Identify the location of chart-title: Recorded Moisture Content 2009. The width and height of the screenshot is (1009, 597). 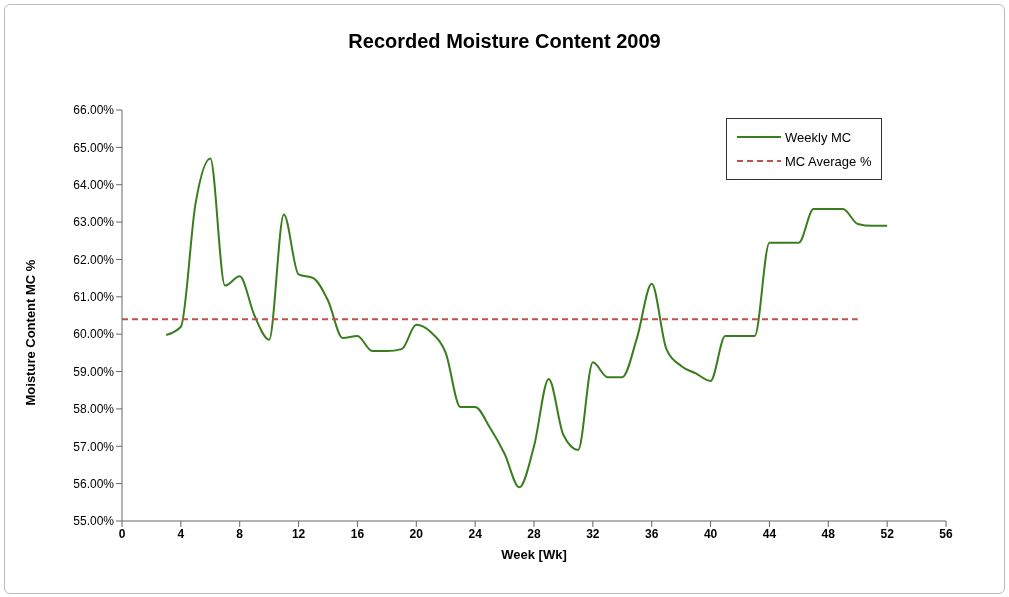
(504, 41).